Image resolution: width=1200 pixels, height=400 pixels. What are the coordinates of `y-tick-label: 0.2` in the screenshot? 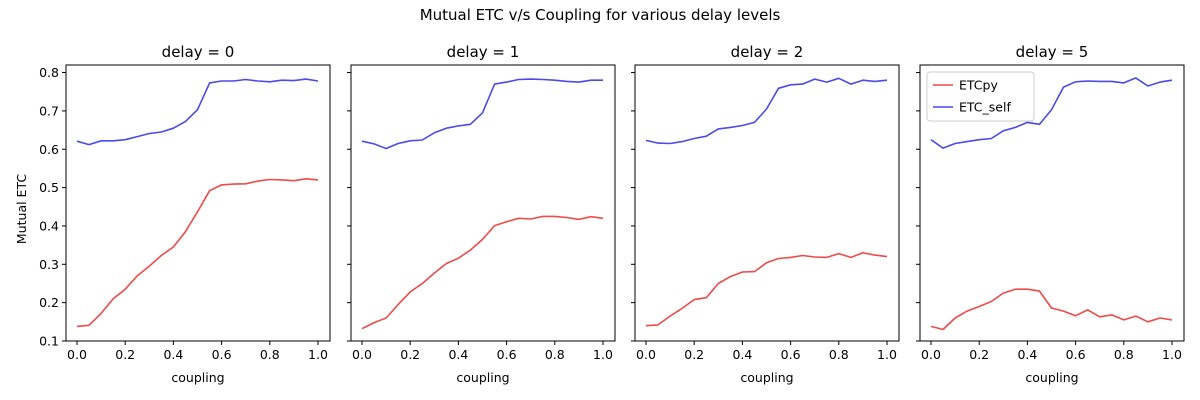 It's located at (49, 302).